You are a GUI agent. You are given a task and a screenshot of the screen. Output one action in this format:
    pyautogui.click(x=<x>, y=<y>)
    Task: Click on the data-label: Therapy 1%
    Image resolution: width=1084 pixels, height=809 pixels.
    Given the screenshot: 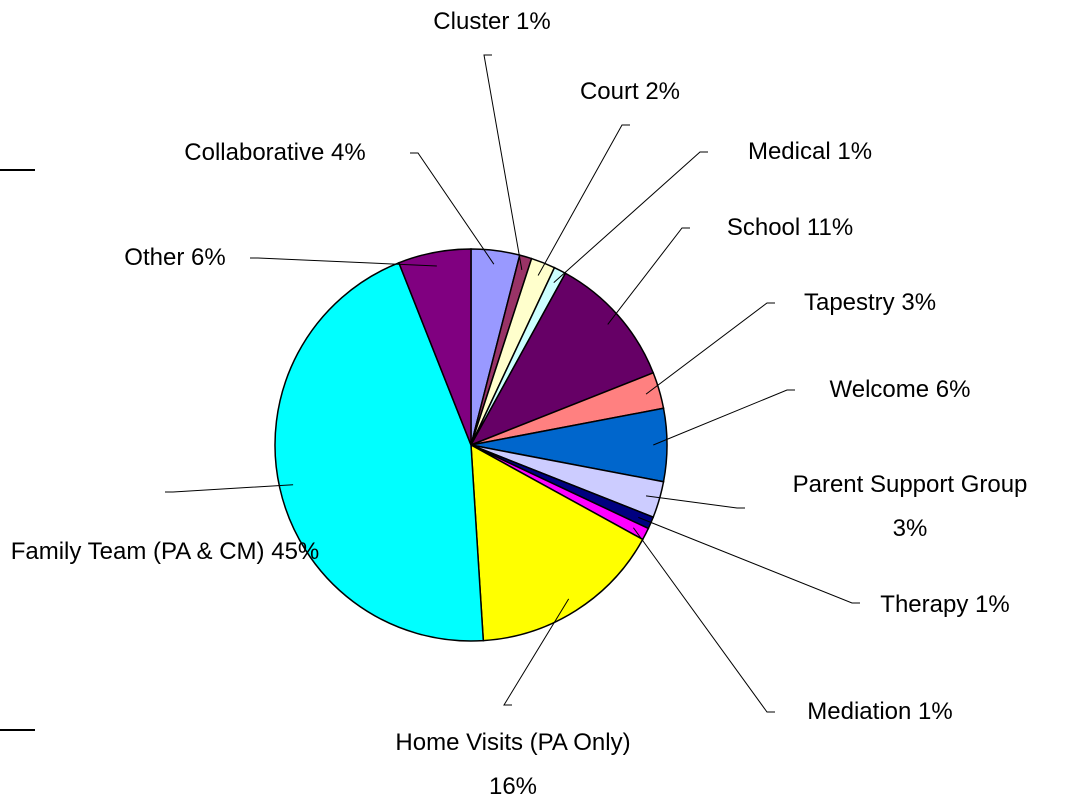 What is the action you would take?
    pyautogui.click(x=944, y=605)
    